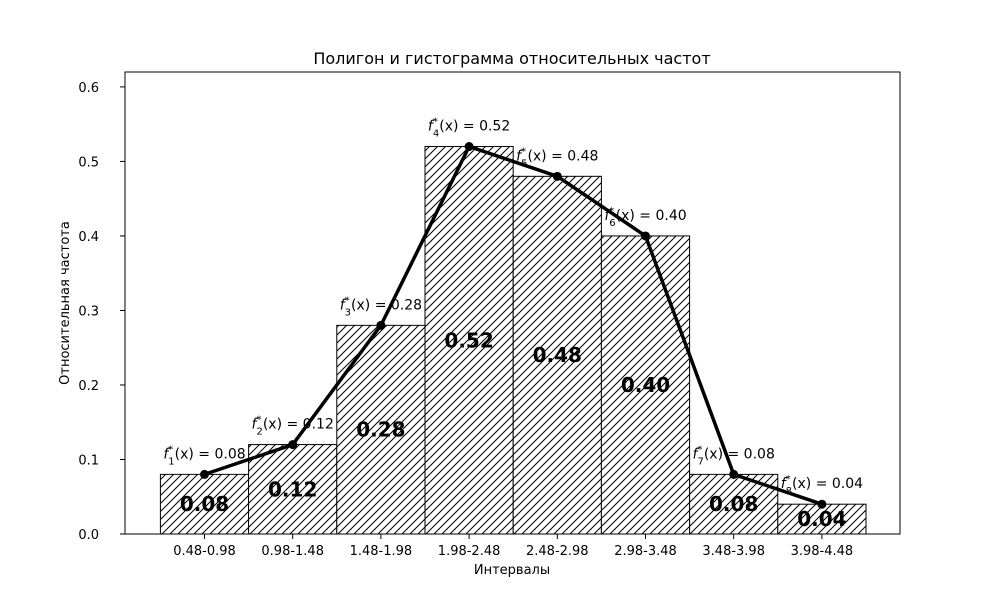  What do you see at coordinates (88, 460) in the screenshot?
I see `y-tick-label-1: 0.1` at bounding box center [88, 460].